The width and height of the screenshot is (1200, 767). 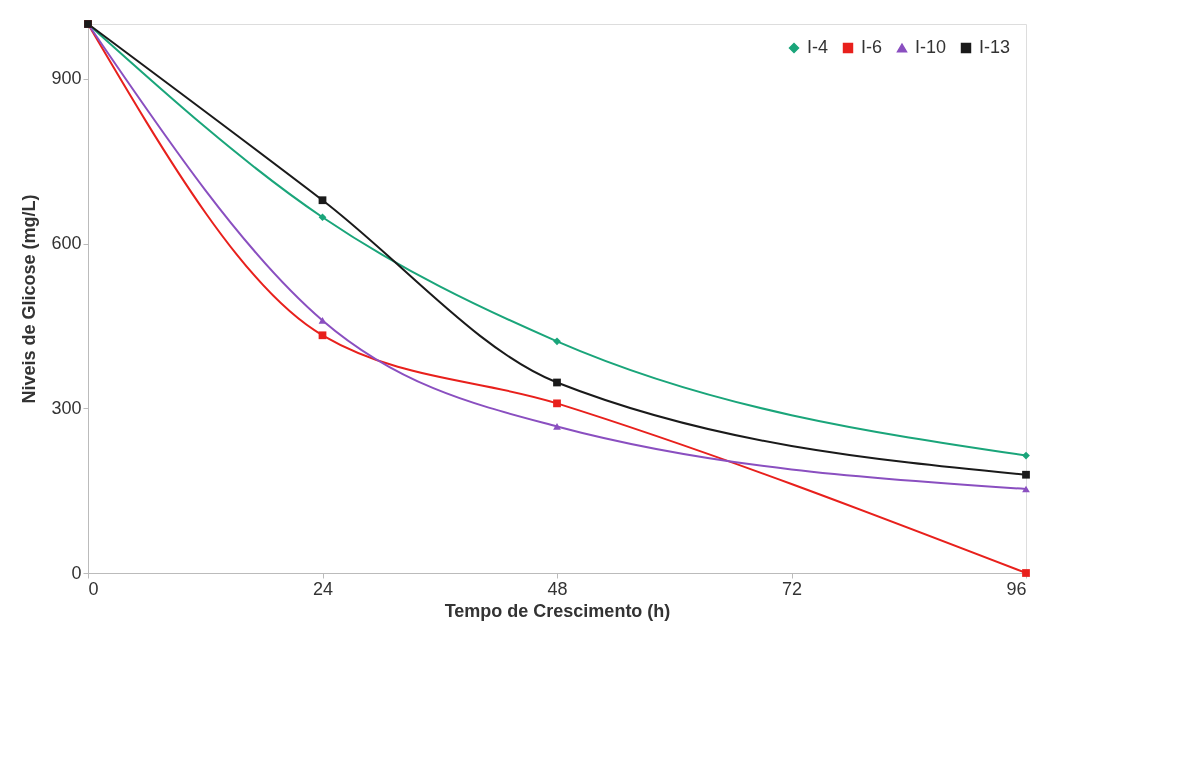 I want to click on x-tick-label: 96, so click(x=1016, y=588).